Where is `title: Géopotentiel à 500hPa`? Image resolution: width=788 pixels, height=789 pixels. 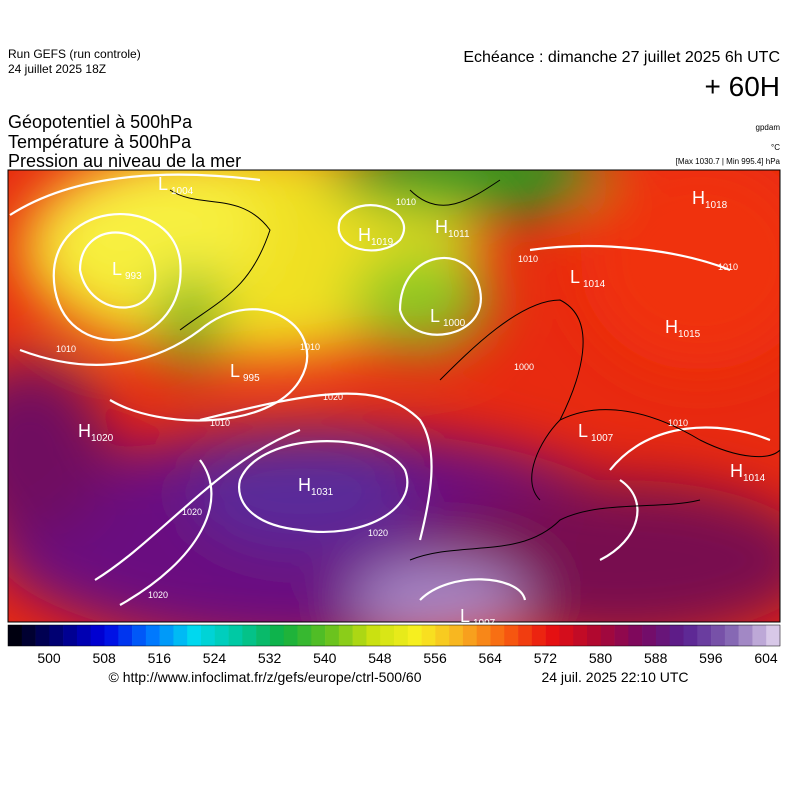
title: Géopotentiel à 500hPa is located at coordinates (100, 122).